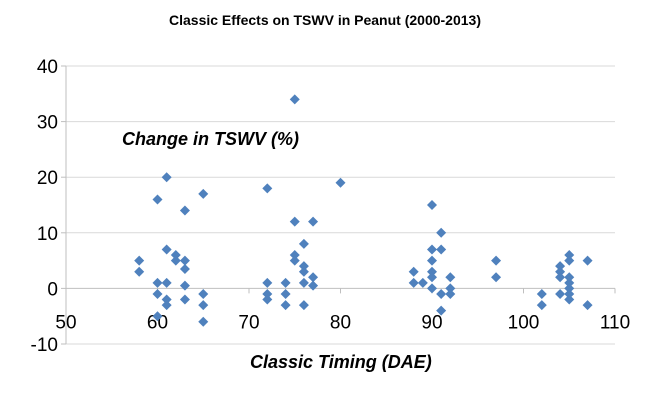 Image resolution: width=650 pixels, height=406 pixels. What do you see at coordinates (52, 289) in the screenshot?
I see `y-tick-label-0: 0` at bounding box center [52, 289].